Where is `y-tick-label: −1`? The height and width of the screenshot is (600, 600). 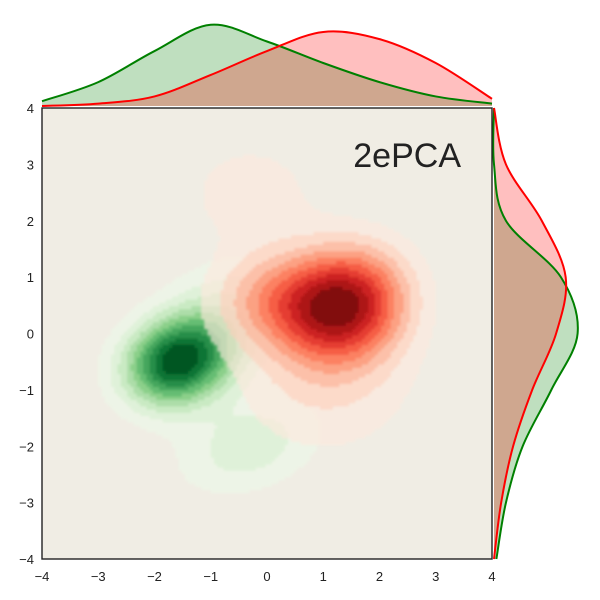 y-tick-label: −1 is located at coordinates (26, 390).